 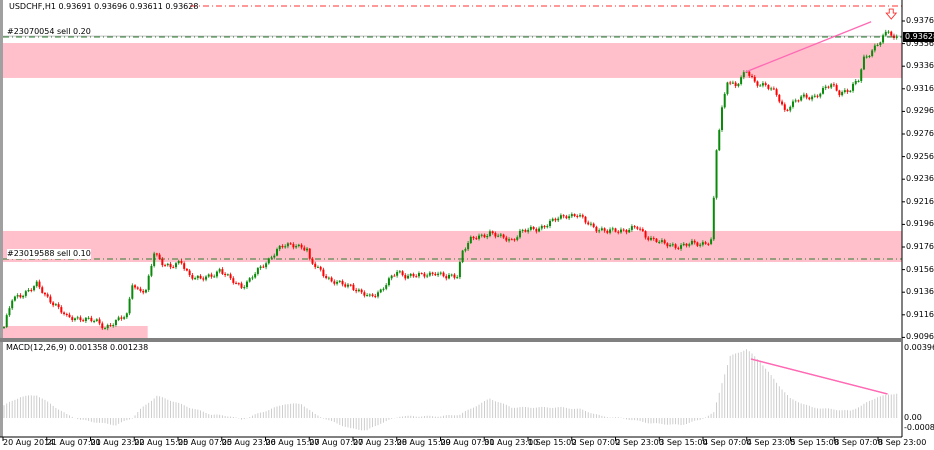 I want to click on price-axis-label: 0.92165, so click(x=920, y=201).